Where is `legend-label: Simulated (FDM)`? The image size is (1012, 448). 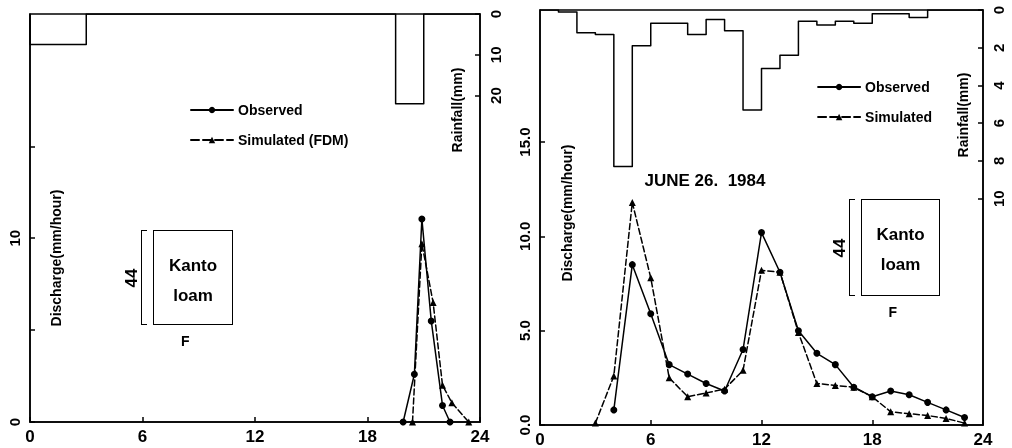 legend-label: Simulated (FDM) is located at coordinates (293, 140).